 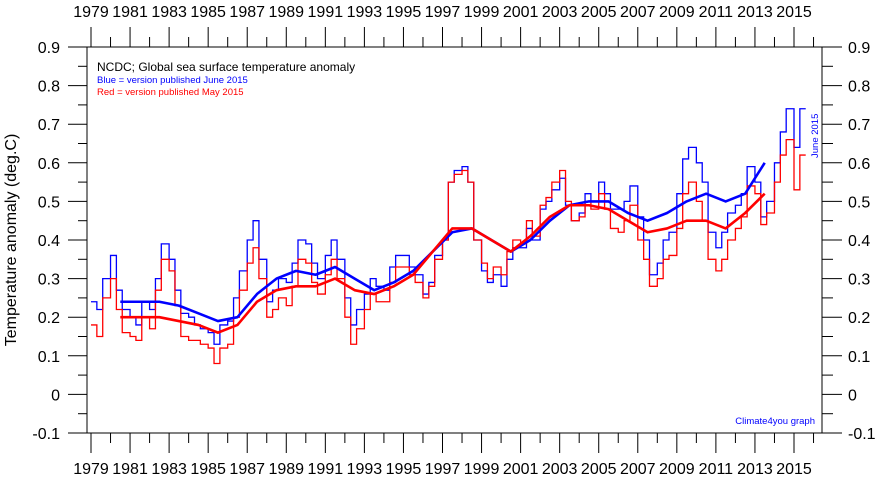 What do you see at coordinates (208, 469) in the screenshot?
I see `x-tick-label-bottom: 1985` at bounding box center [208, 469].